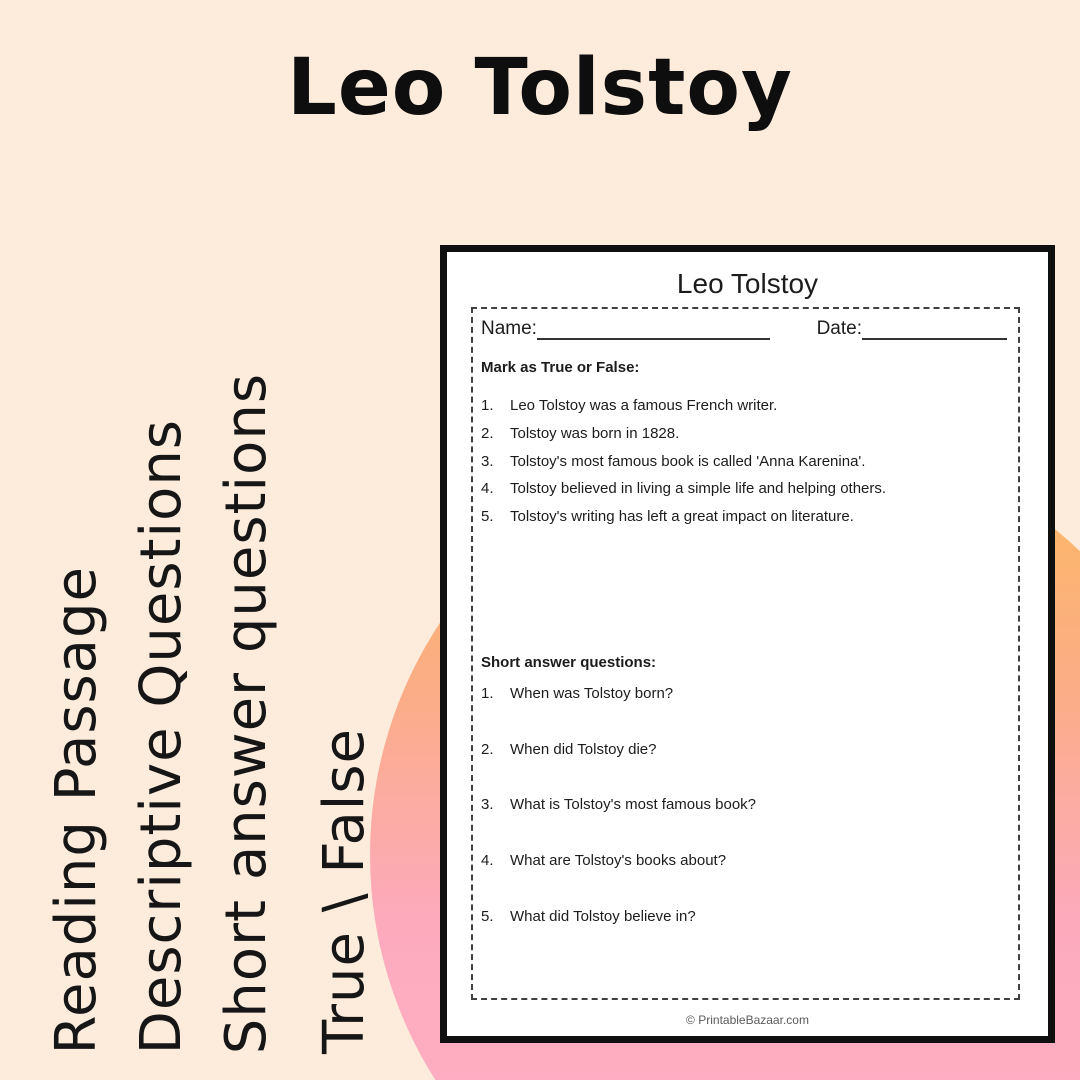  I want to click on name-label: Name:, so click(509, 328).